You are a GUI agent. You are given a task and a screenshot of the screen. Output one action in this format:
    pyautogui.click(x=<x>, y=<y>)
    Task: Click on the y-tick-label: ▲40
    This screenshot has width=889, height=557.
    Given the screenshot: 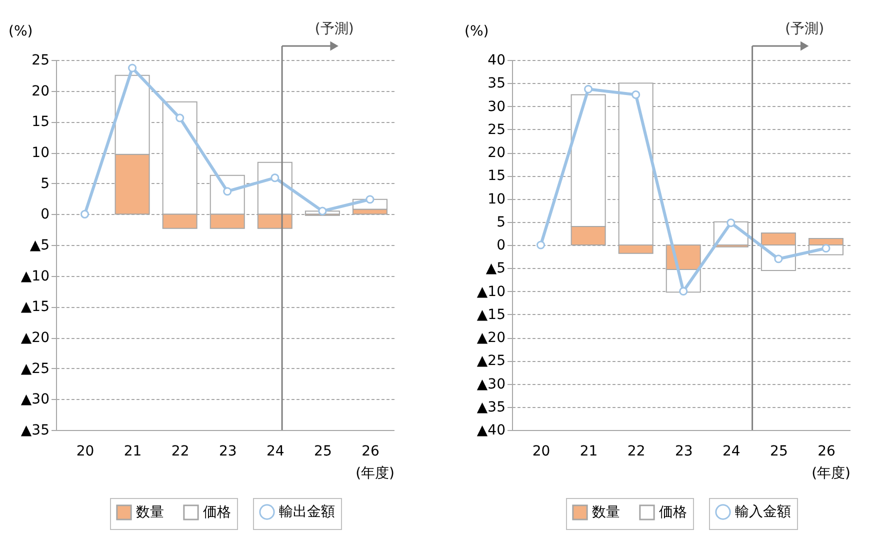 What is the action you would take?
    pyautogui.click(x=491, y=430)
    